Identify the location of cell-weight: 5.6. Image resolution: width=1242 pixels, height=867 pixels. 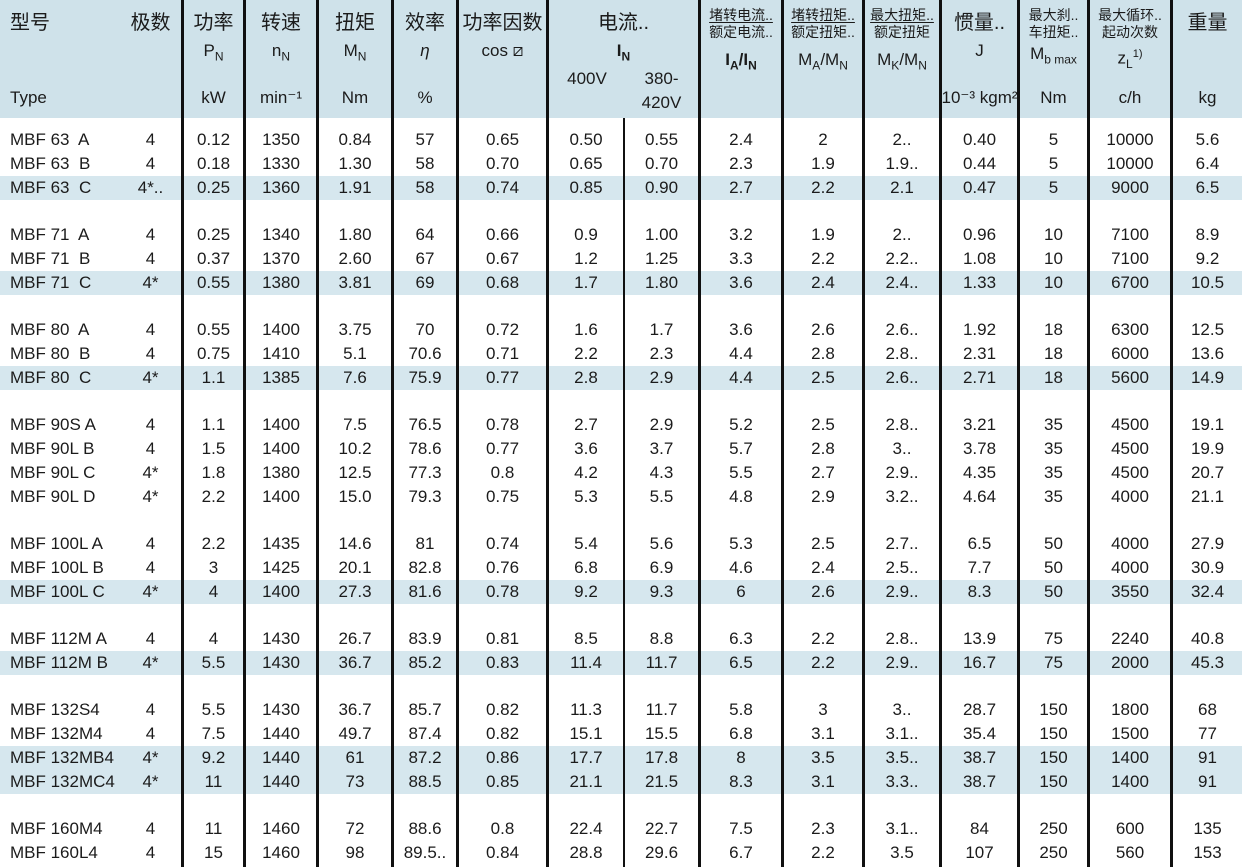
(1206, 140).